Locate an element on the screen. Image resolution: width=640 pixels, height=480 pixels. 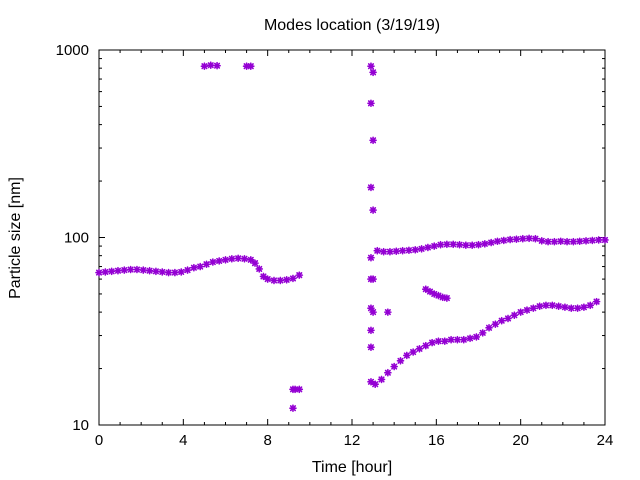
x-tick-label: 20 is located at coordinates (520, 440).